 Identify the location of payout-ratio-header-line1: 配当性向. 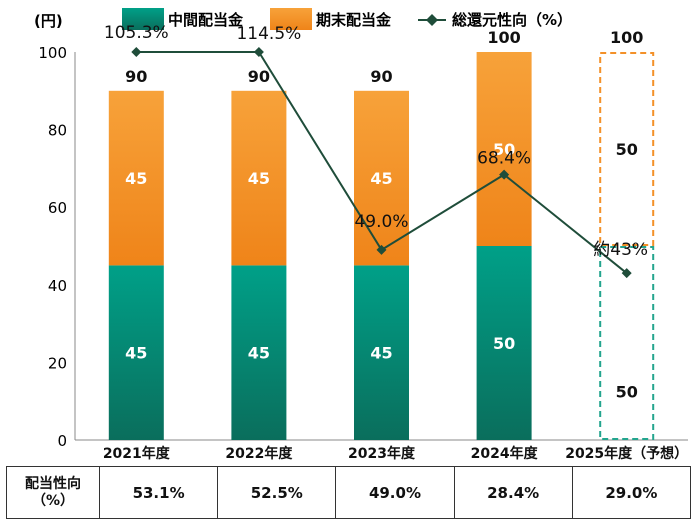
(53, 483).